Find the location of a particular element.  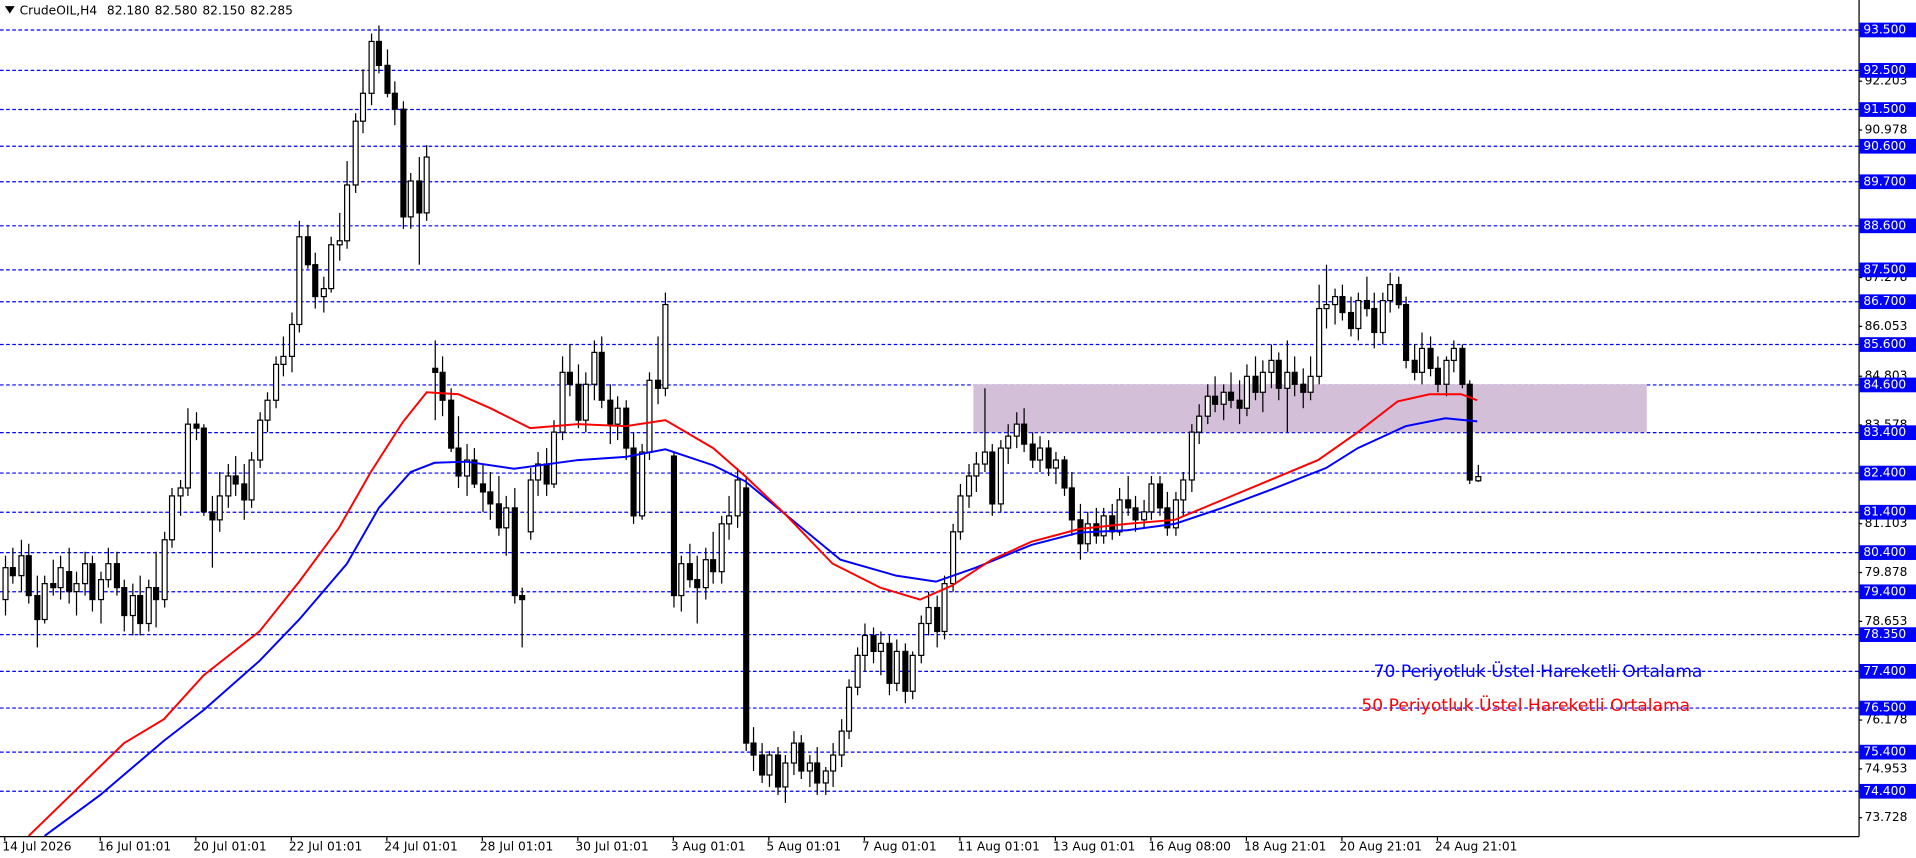

level-label: 90.600 is located at coordinates (1884, 146).